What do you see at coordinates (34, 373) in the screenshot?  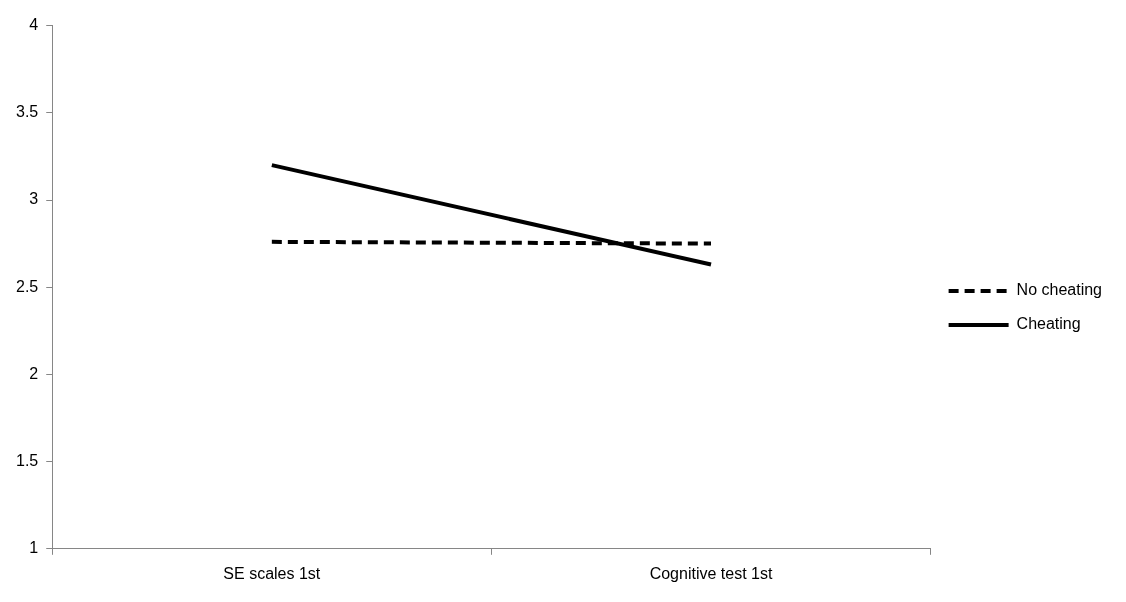 I see `y-tick-label: 2` at bounding box center [34, 373].